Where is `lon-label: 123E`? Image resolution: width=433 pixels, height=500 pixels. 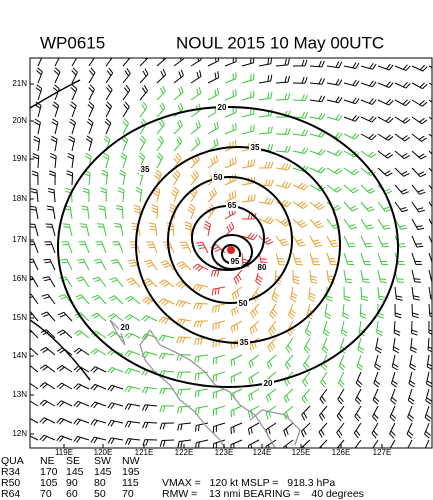 lon-label: 123E is located at coordinates (224, 452).